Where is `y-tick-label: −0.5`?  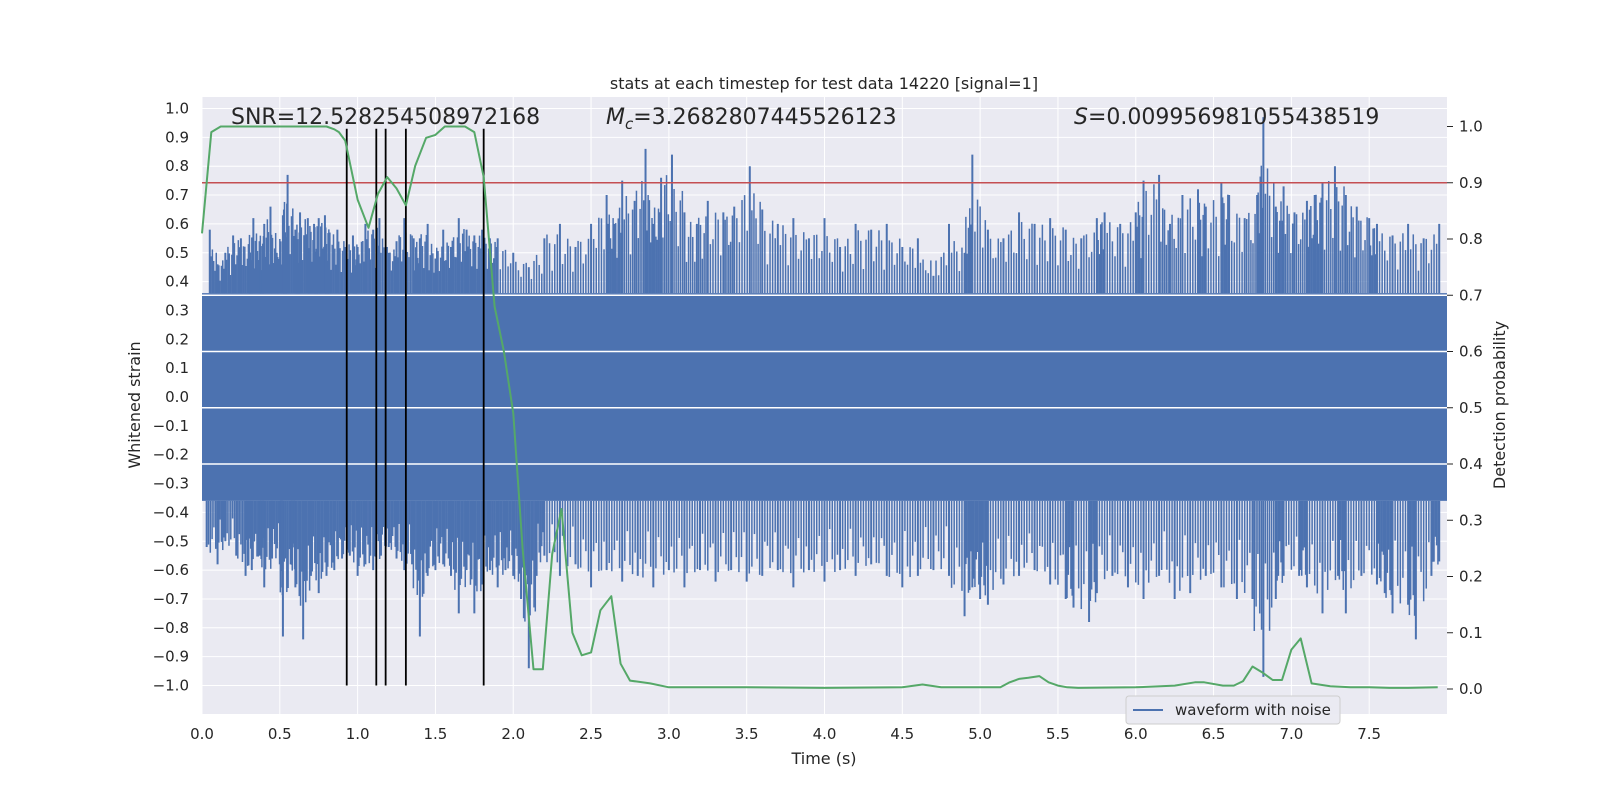 y-tick-label: −0.5 is located at coordinates (171, 541).